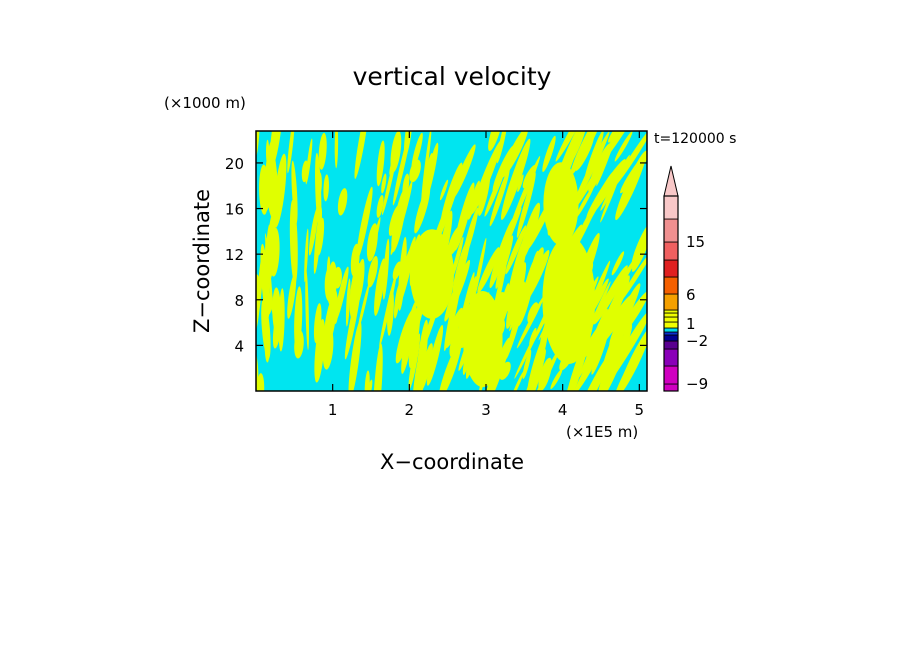 The image size is (904, 654). I want to click on x-tick-label: 3, so click(486, 410).